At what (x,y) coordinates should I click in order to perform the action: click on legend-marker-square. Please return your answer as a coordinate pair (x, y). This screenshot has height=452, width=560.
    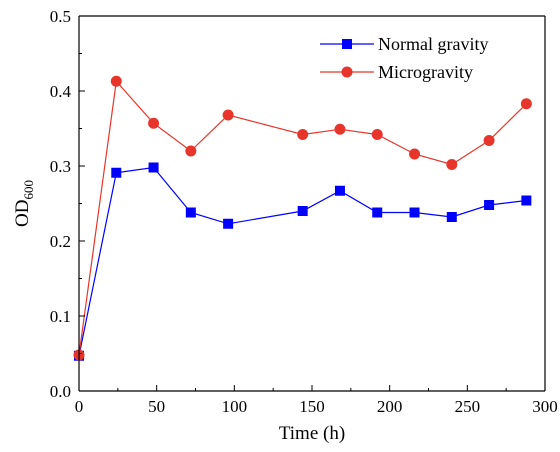
    Looking at the image, I should click on (347, 44).